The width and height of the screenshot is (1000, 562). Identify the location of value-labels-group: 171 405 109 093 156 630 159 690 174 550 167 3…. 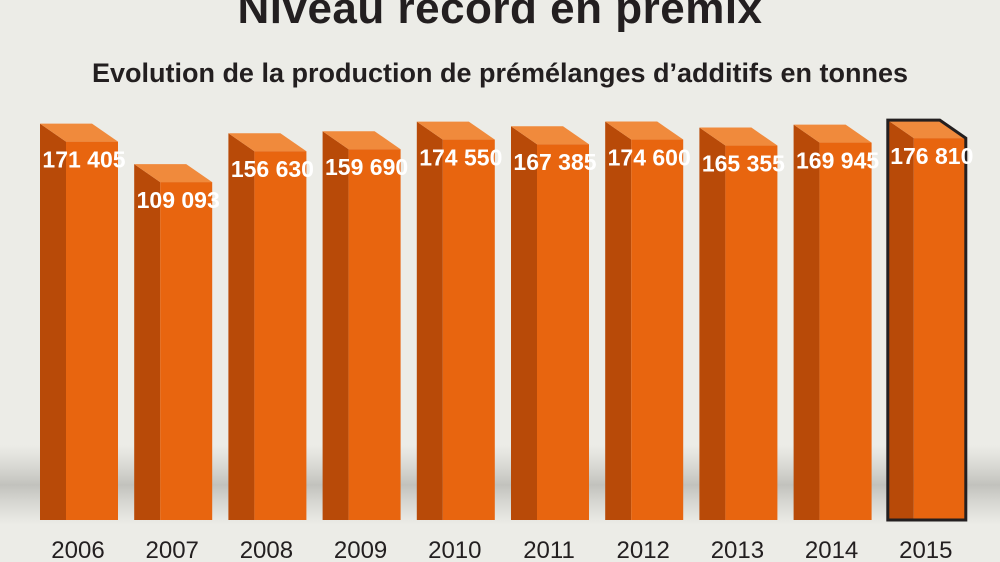
(507, 178).